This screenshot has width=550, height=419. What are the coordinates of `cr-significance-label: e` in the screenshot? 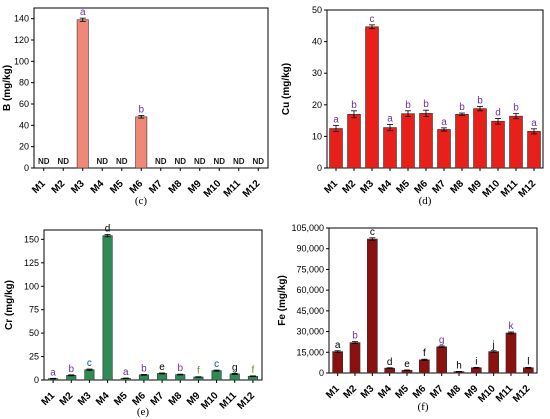 It's located at (162, 367).